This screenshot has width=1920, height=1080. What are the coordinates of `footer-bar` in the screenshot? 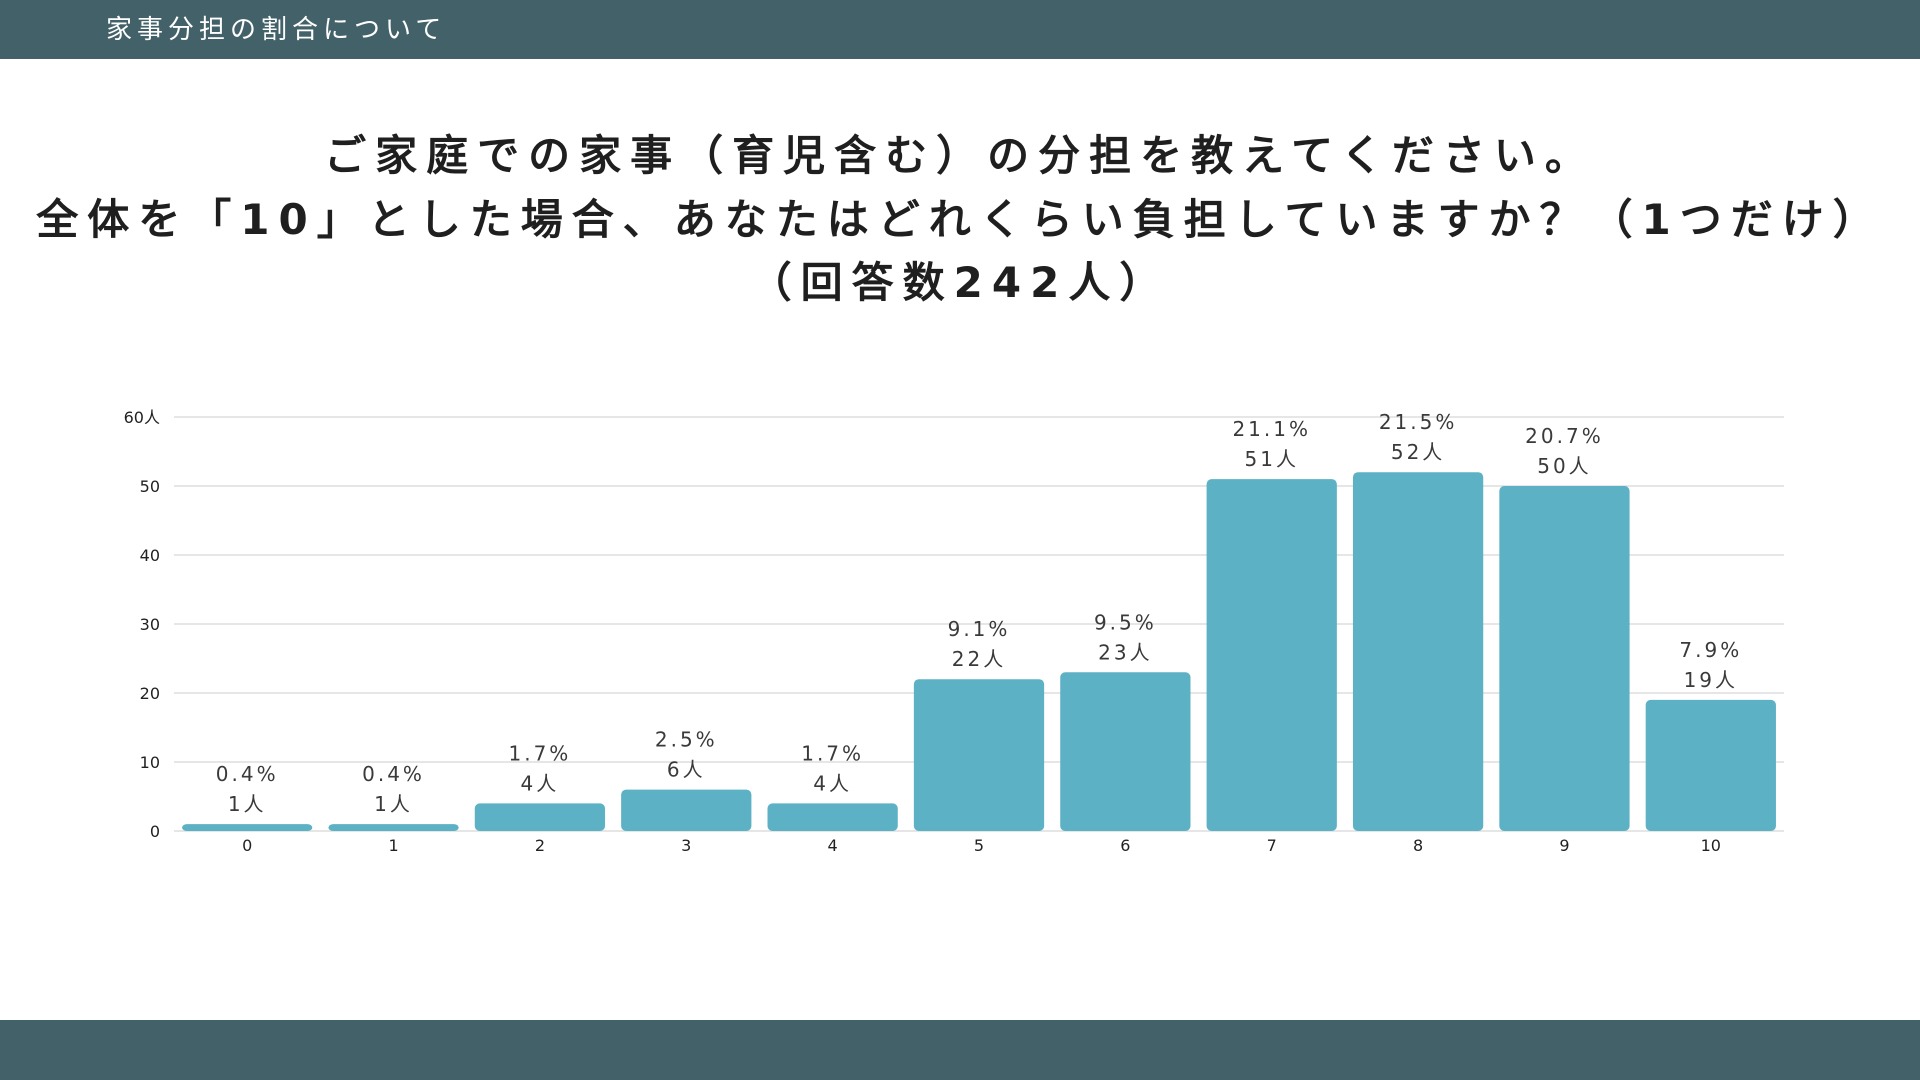 It's located at (960, 1050).